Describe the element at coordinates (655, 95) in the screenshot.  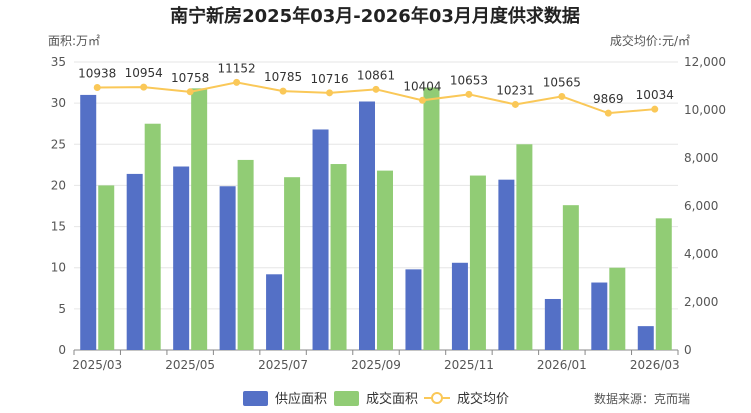
I see `price-data-label: 10034` at that location.